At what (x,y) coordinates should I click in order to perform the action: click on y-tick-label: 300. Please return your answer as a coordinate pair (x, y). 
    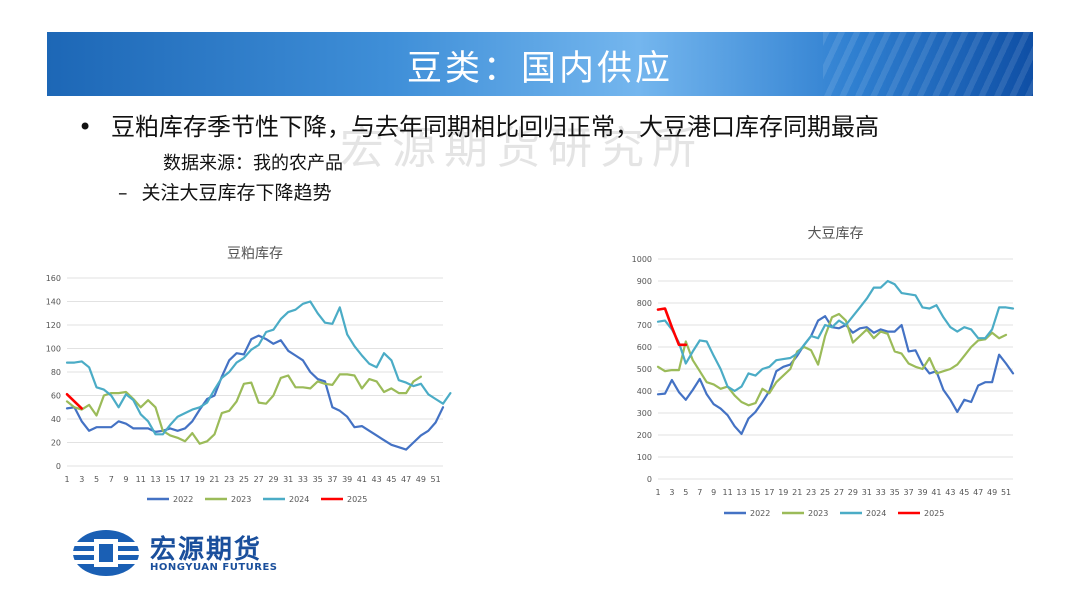
    Looking at the image, I should click on (644, 413).